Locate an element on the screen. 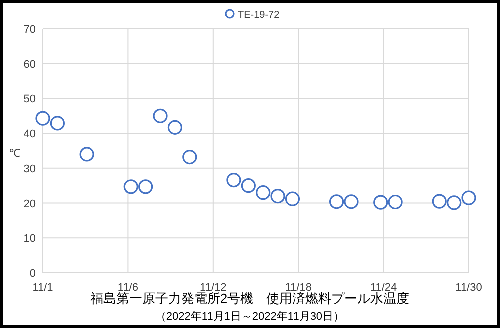 This screenshot has width=500, height=328. y-tick-label: 0 is located at coordinates (33, 274).